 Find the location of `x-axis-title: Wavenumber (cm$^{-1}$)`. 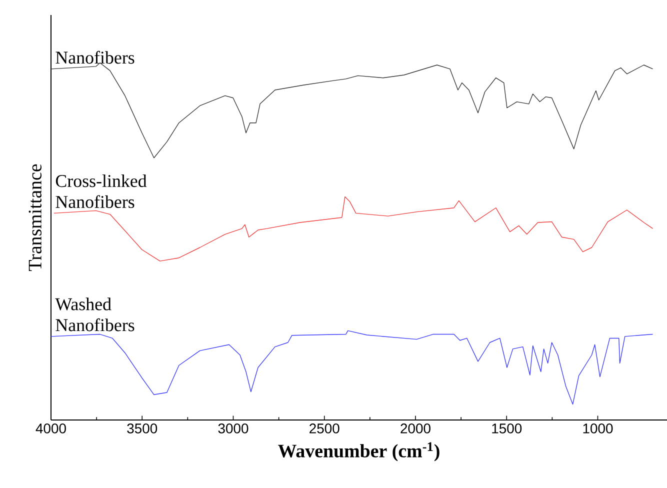

x-axis-title: Wavenumber (cm$^{-1}$) is located at coordinates (359, 452).